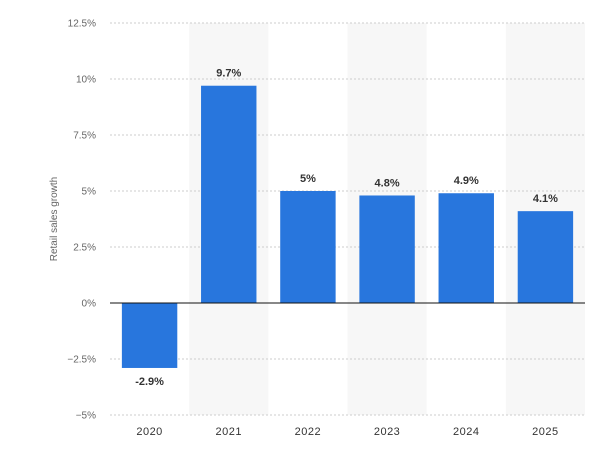 The image size is (609, 449). I want to click on x-axis-labels: 2020 2021 2022 2023 2024 2025, so click(347, 432).